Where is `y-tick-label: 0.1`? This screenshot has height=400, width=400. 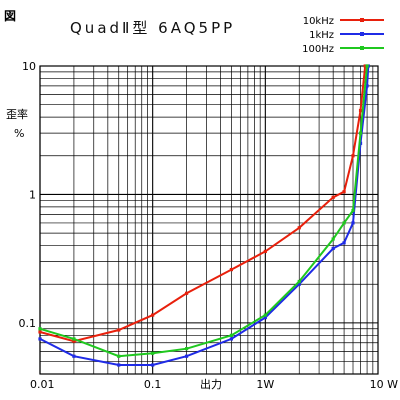
y-tick-label: 0.1 is located at coordinates (28, 323).